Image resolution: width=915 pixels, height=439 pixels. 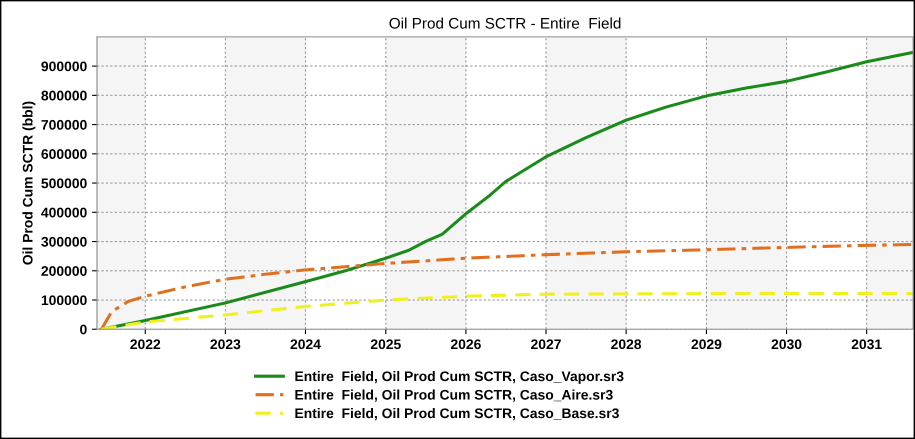 I want to click on x-tick-label: 2022, so click(x=145, y=344).